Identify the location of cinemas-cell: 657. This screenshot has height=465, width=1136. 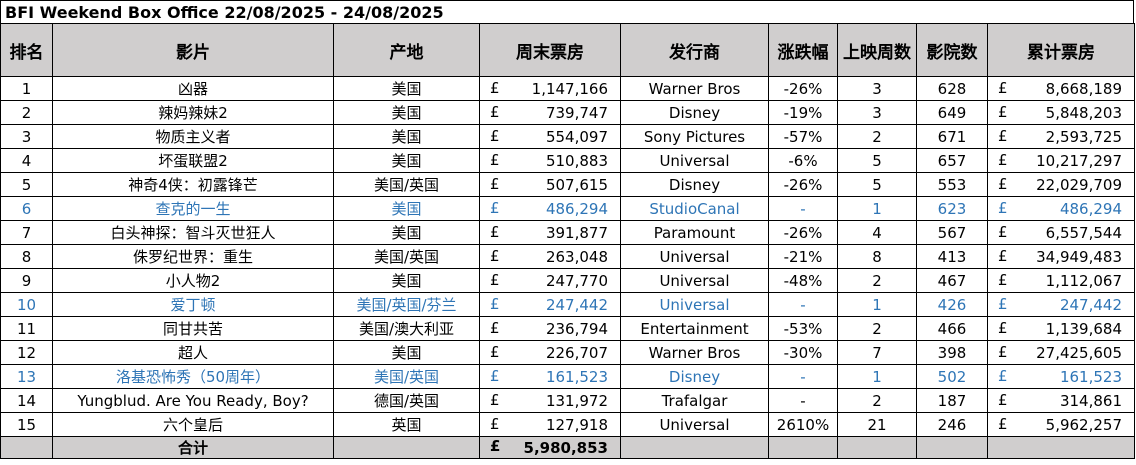
(952, 160).